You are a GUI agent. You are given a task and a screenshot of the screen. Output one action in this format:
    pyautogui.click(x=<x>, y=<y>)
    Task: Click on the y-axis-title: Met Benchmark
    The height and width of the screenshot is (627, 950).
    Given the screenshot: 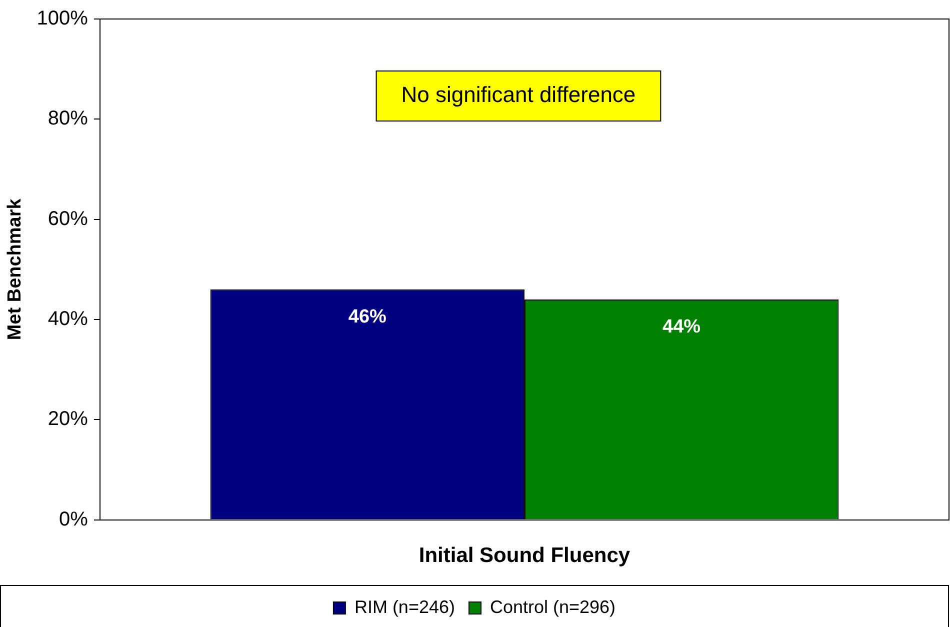 What is the action you would take?
    pyautogui.click(x=15, y=269)
    